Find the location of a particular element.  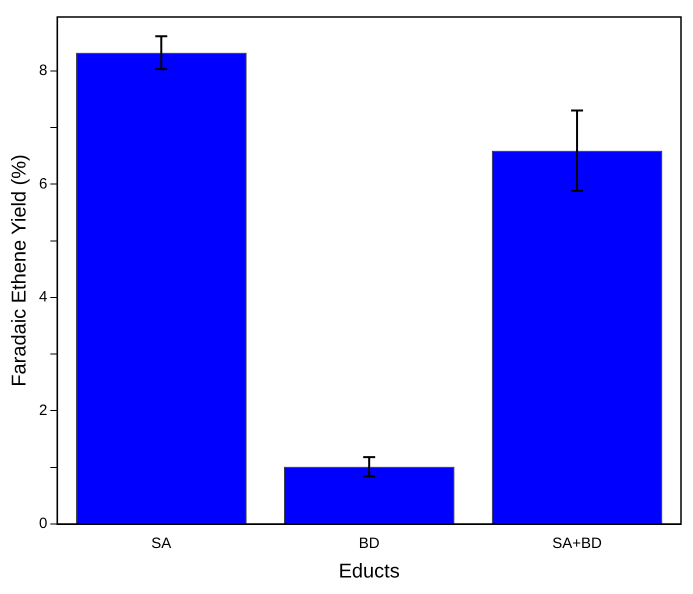

x-axis-title: Educts is located at coordinates (369, 571).